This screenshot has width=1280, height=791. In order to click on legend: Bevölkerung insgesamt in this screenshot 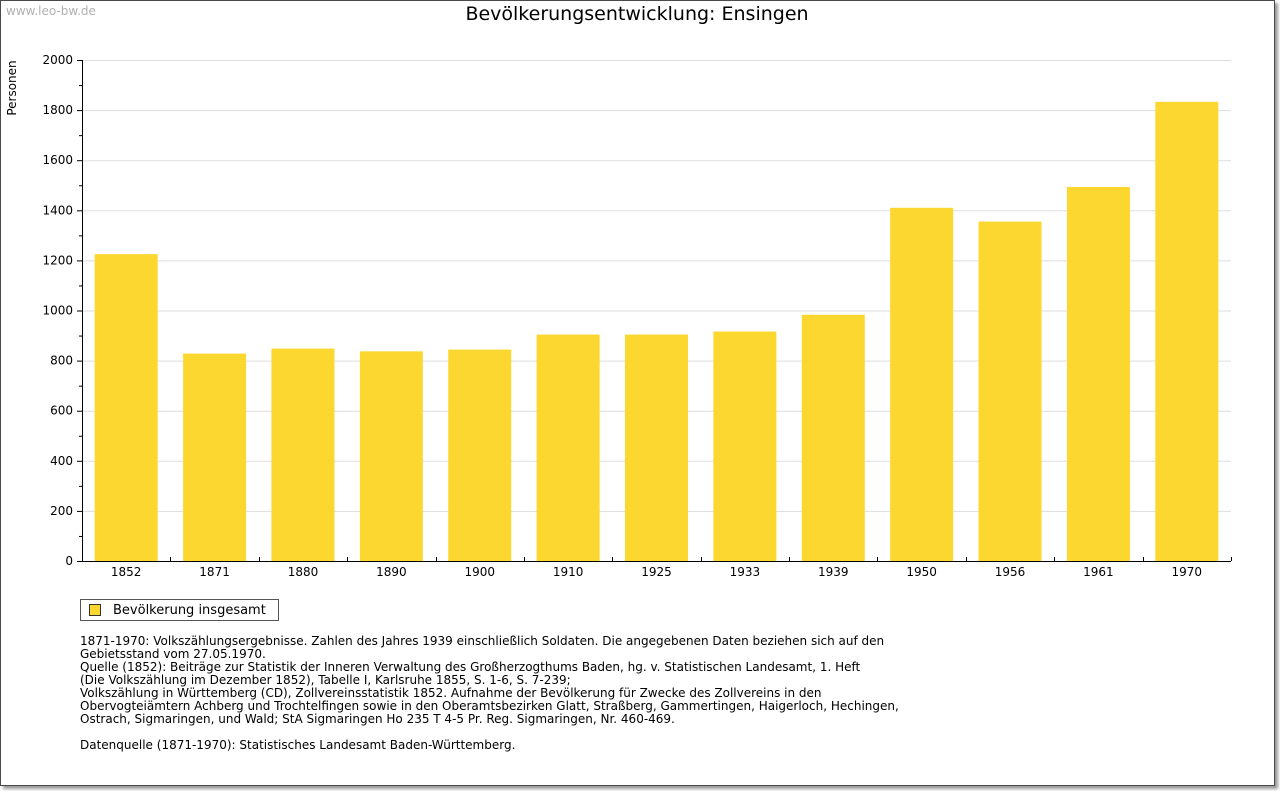, I will do `click(179, 610)`.